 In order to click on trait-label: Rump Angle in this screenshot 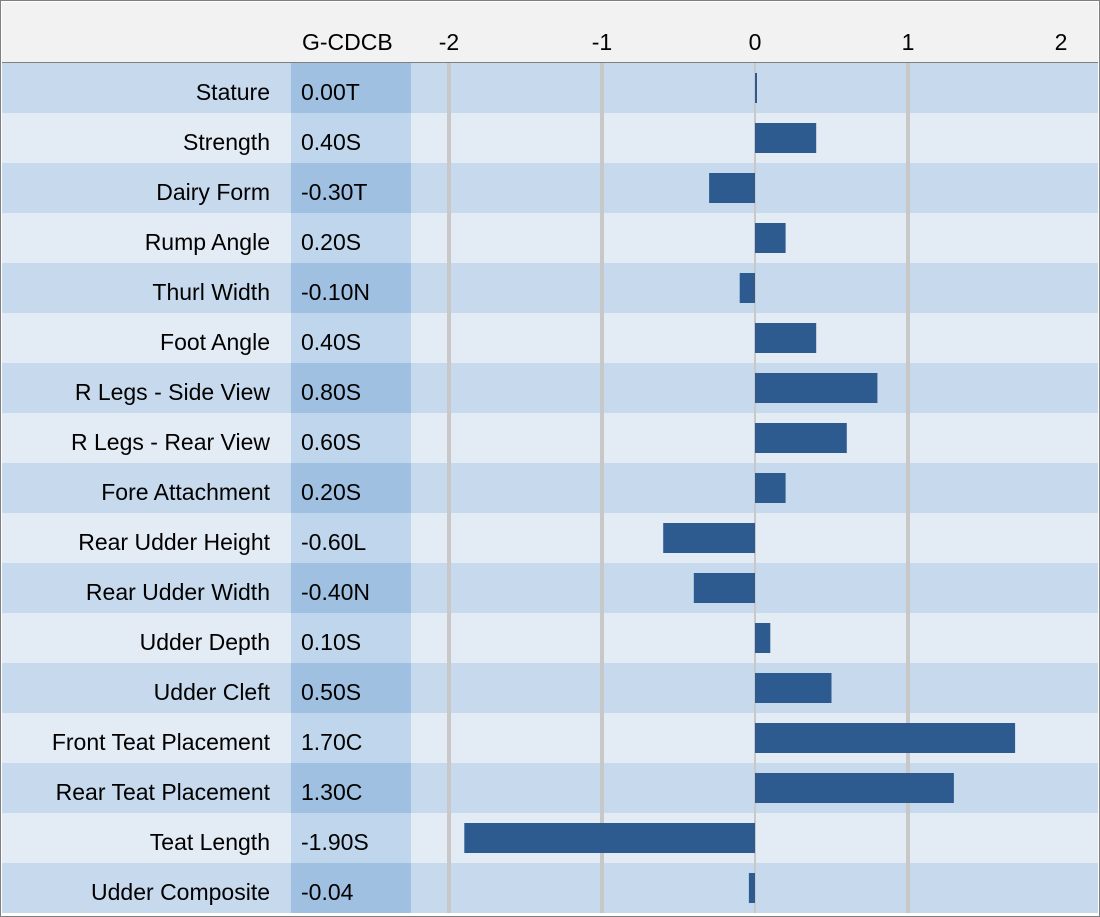, I will do `click(207, 242)`.